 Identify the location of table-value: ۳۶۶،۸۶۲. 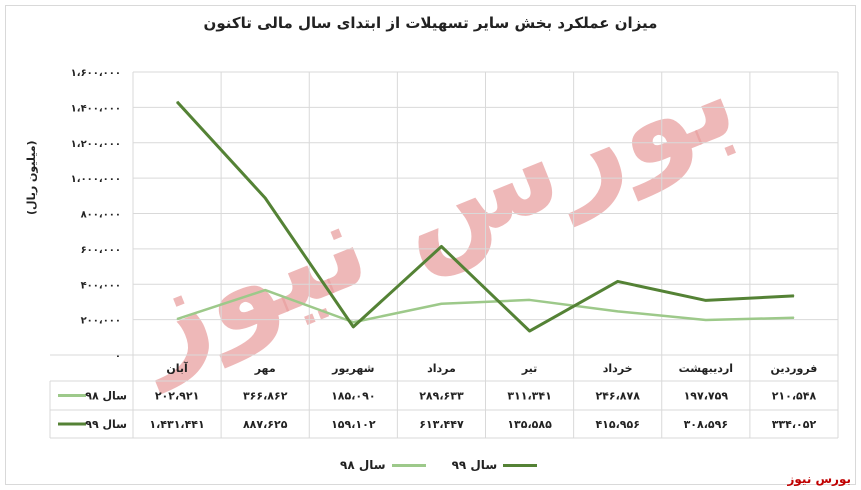
(265, 396).